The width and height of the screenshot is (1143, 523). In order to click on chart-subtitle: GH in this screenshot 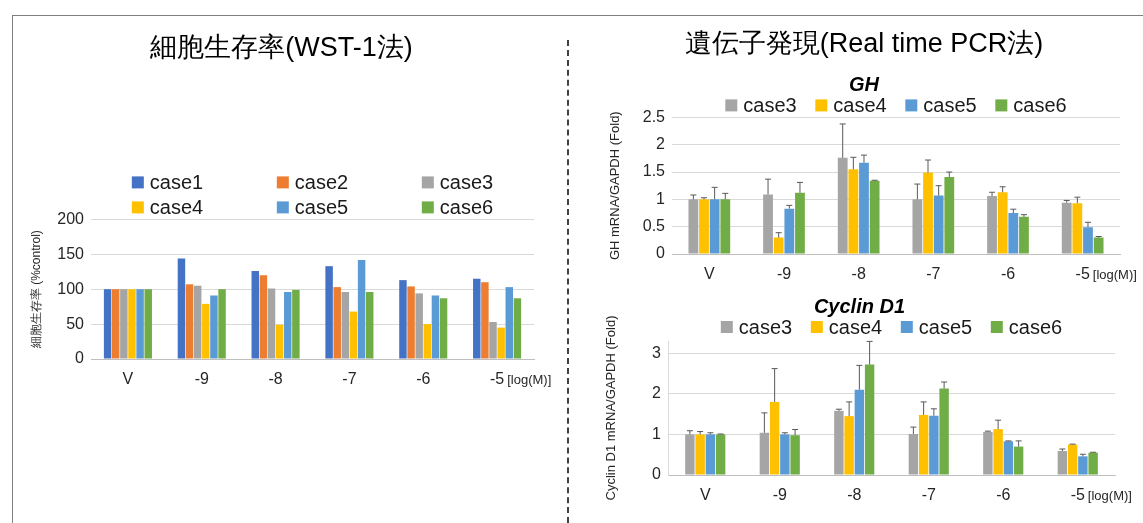, I will do `click(864, 83)`.